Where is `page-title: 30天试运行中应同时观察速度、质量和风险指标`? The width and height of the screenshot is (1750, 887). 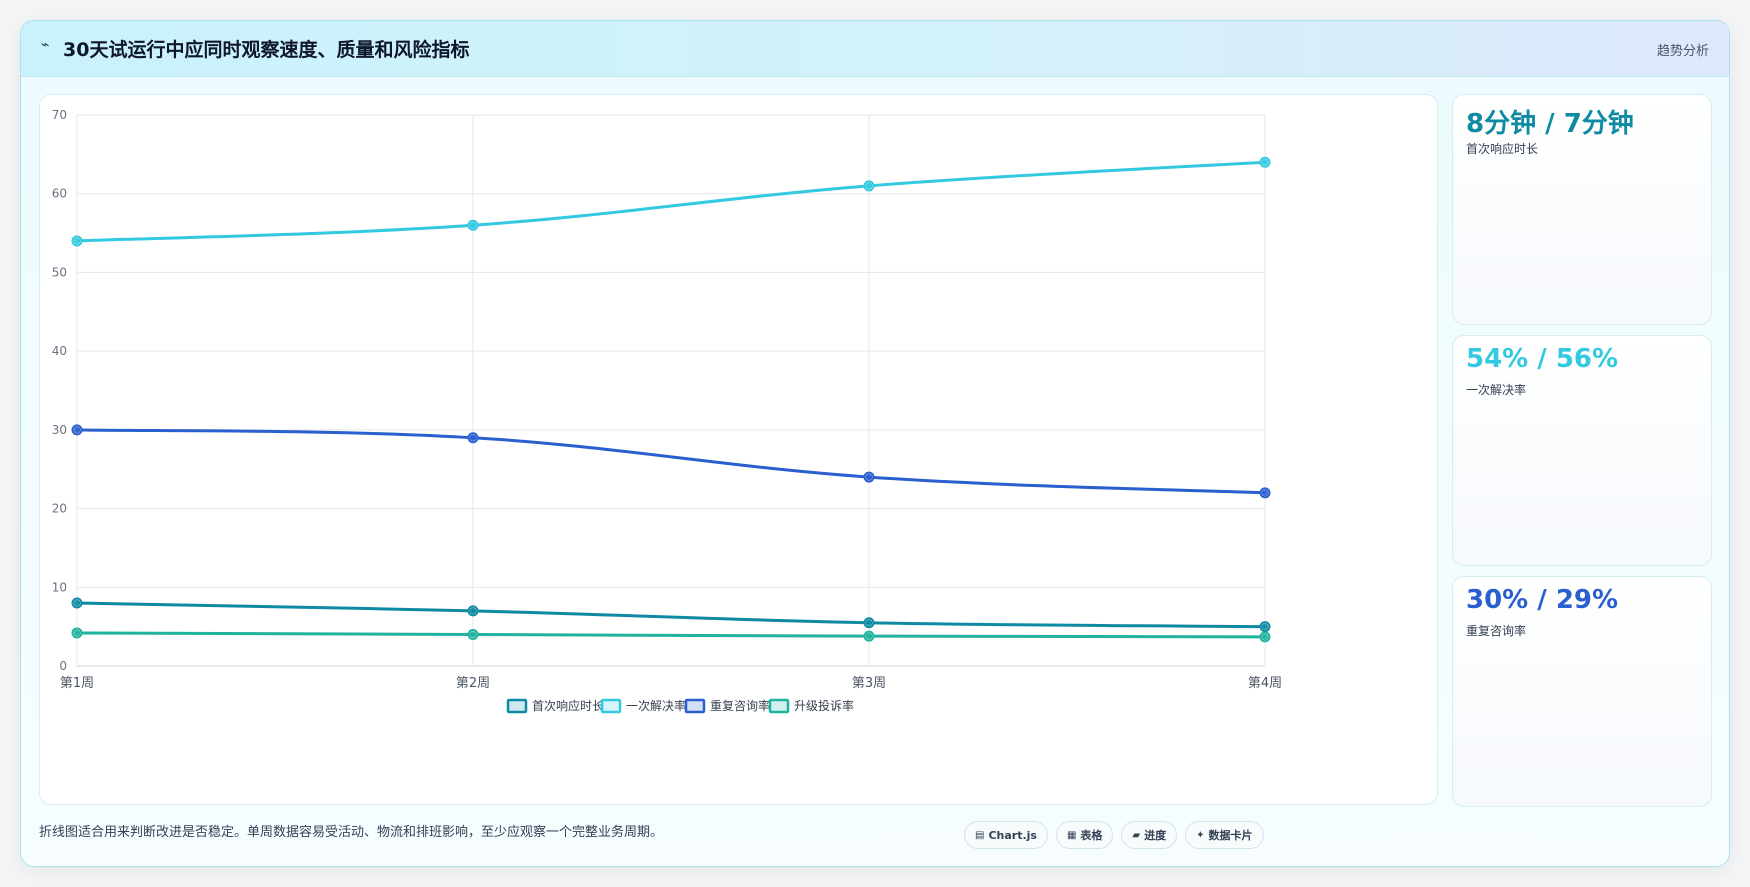 page-title: 30天试运行中应同时观察速度、质量和风险指标 is located at coordinates (266, 50).